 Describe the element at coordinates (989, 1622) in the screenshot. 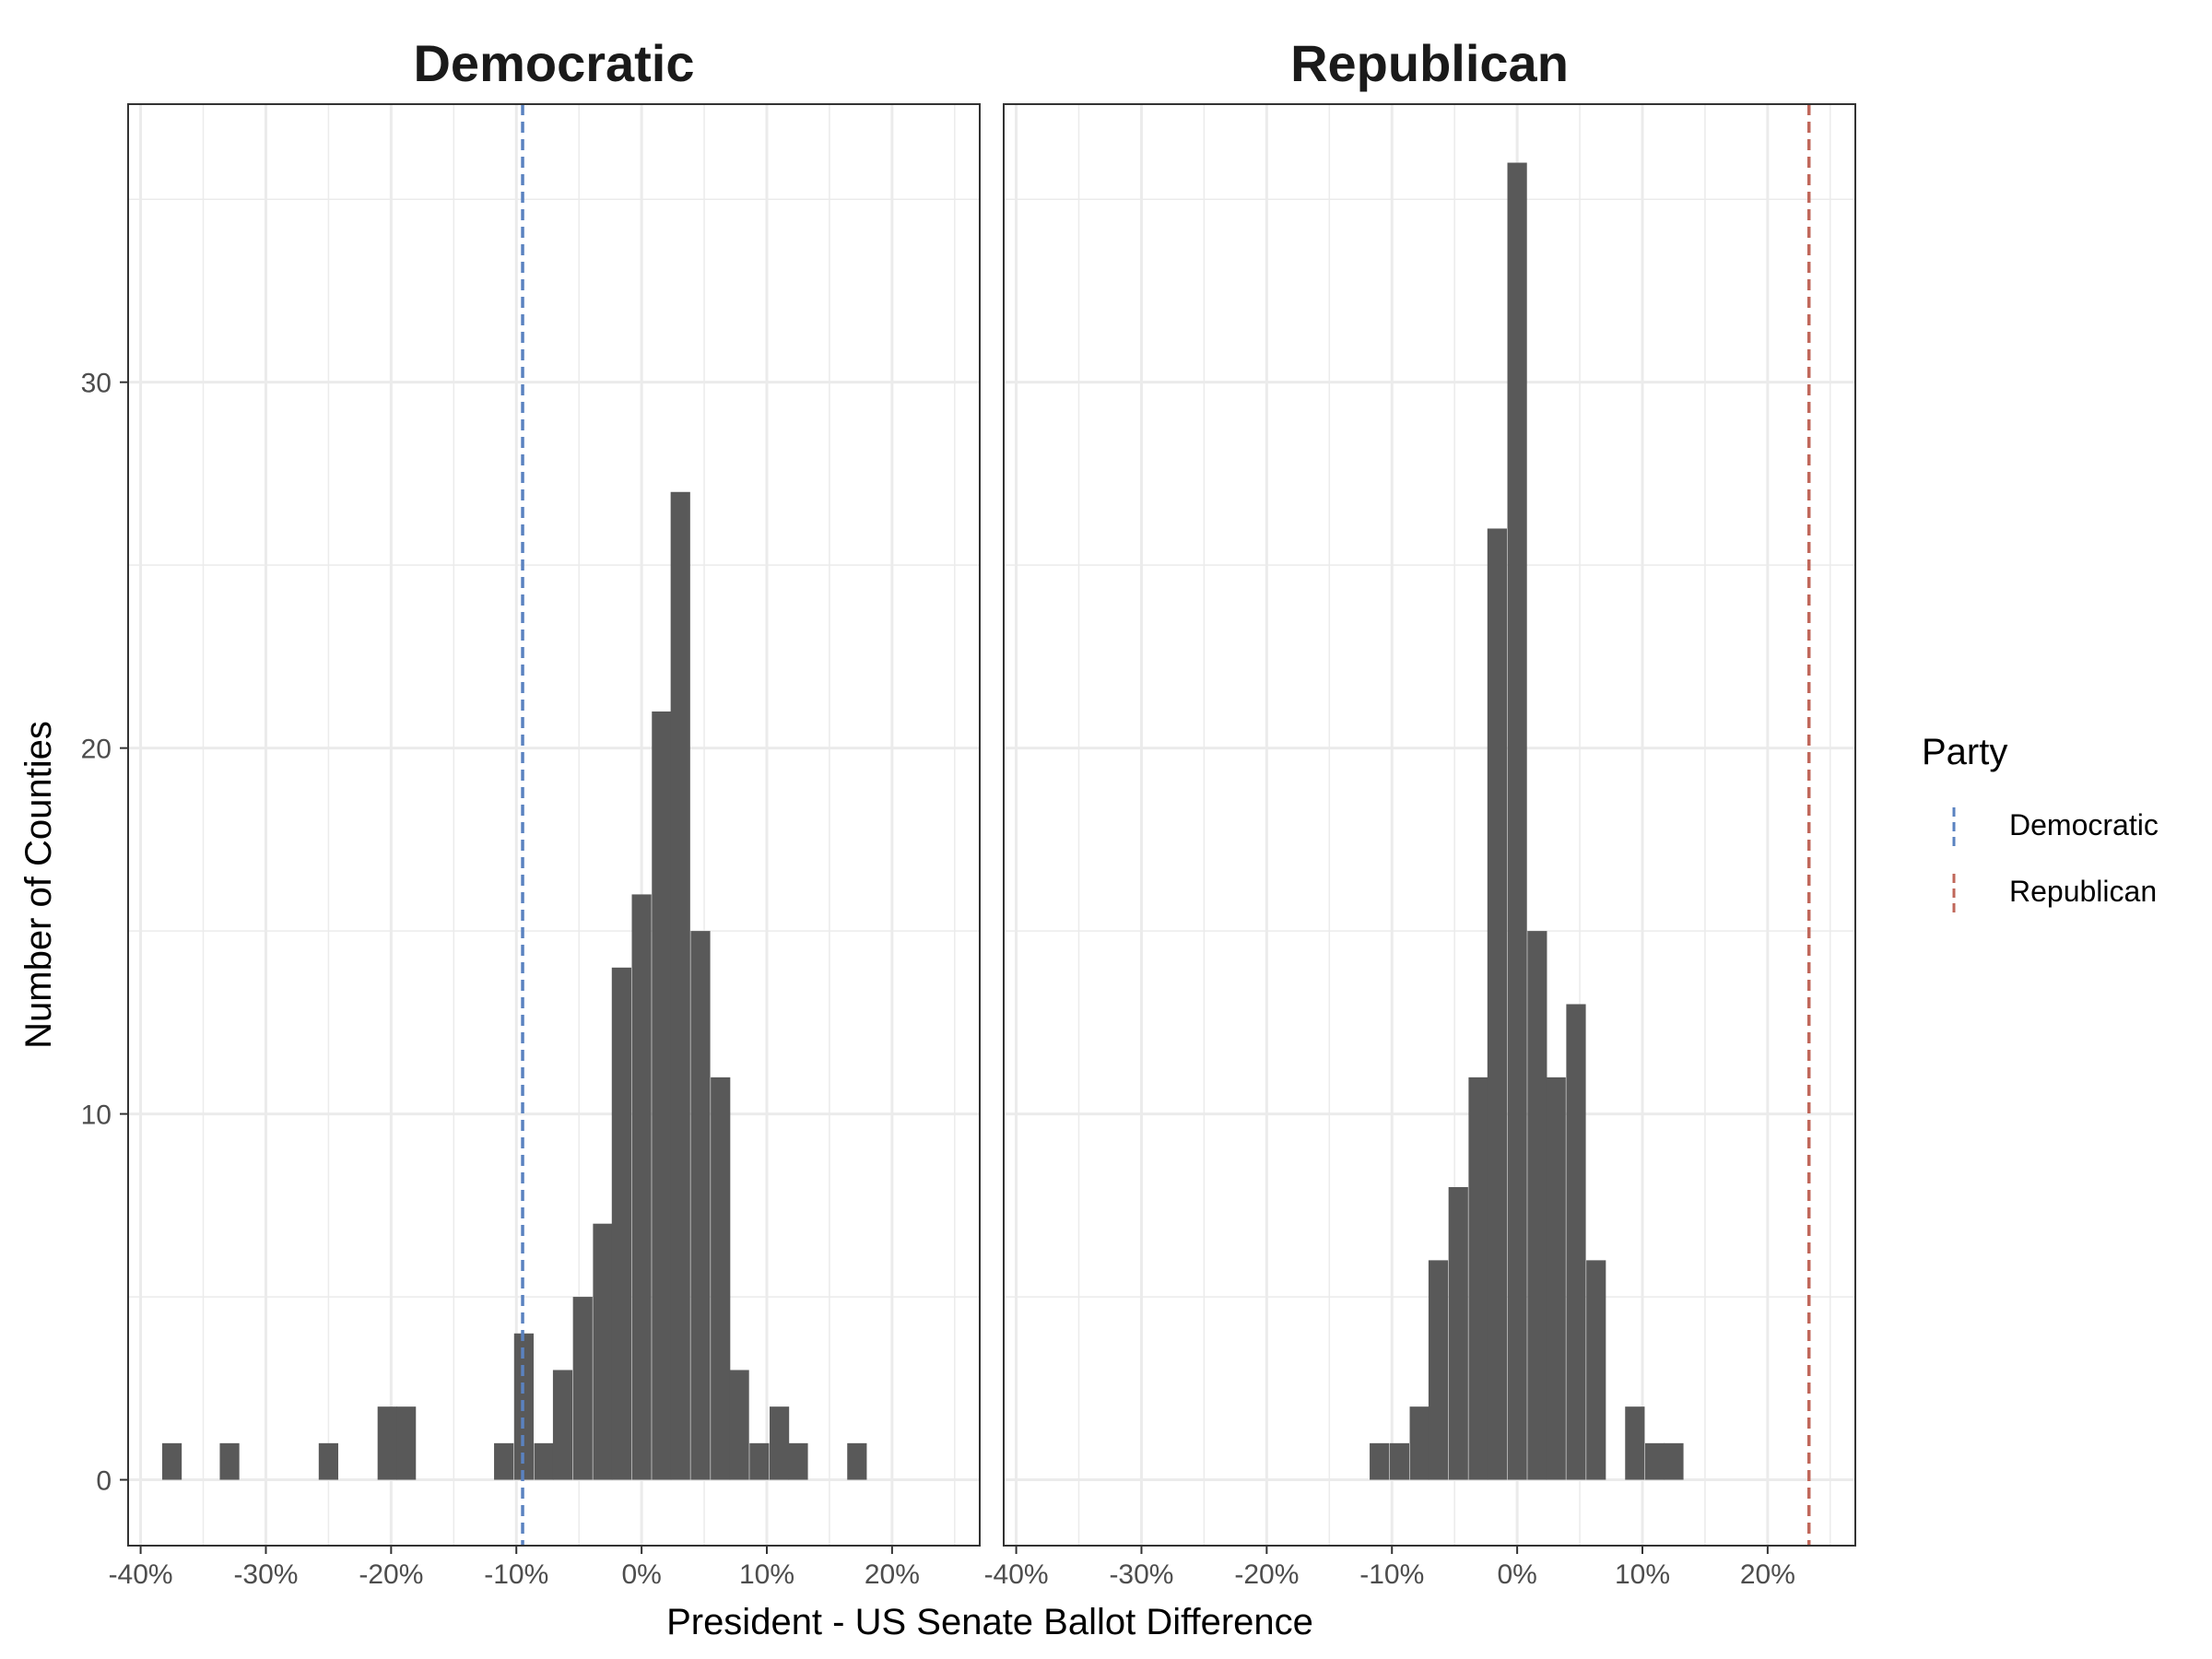

I see `x-axis-title: President - US Senate Ballot Difference` at that location.